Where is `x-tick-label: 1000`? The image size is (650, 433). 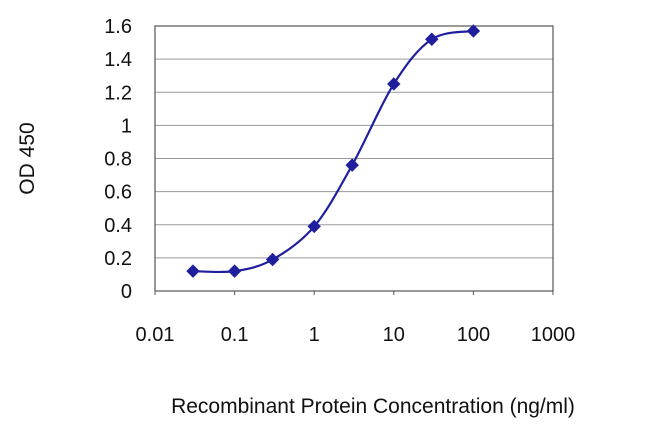
x-tick-label: 1000 is located at coordinates (553, 335).